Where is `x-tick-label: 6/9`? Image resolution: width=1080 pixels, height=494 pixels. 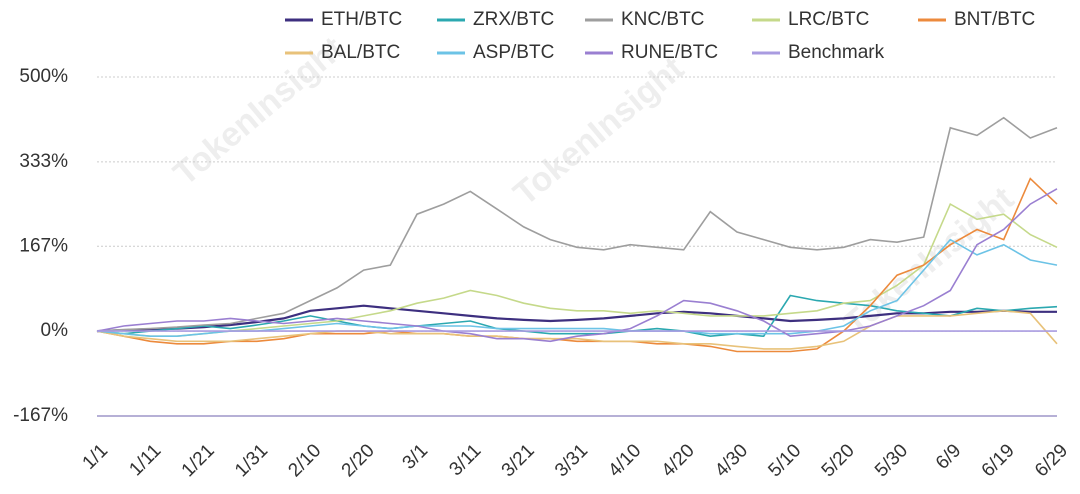
x-tick-label: 6/9 is located at coordinates (949, 457).